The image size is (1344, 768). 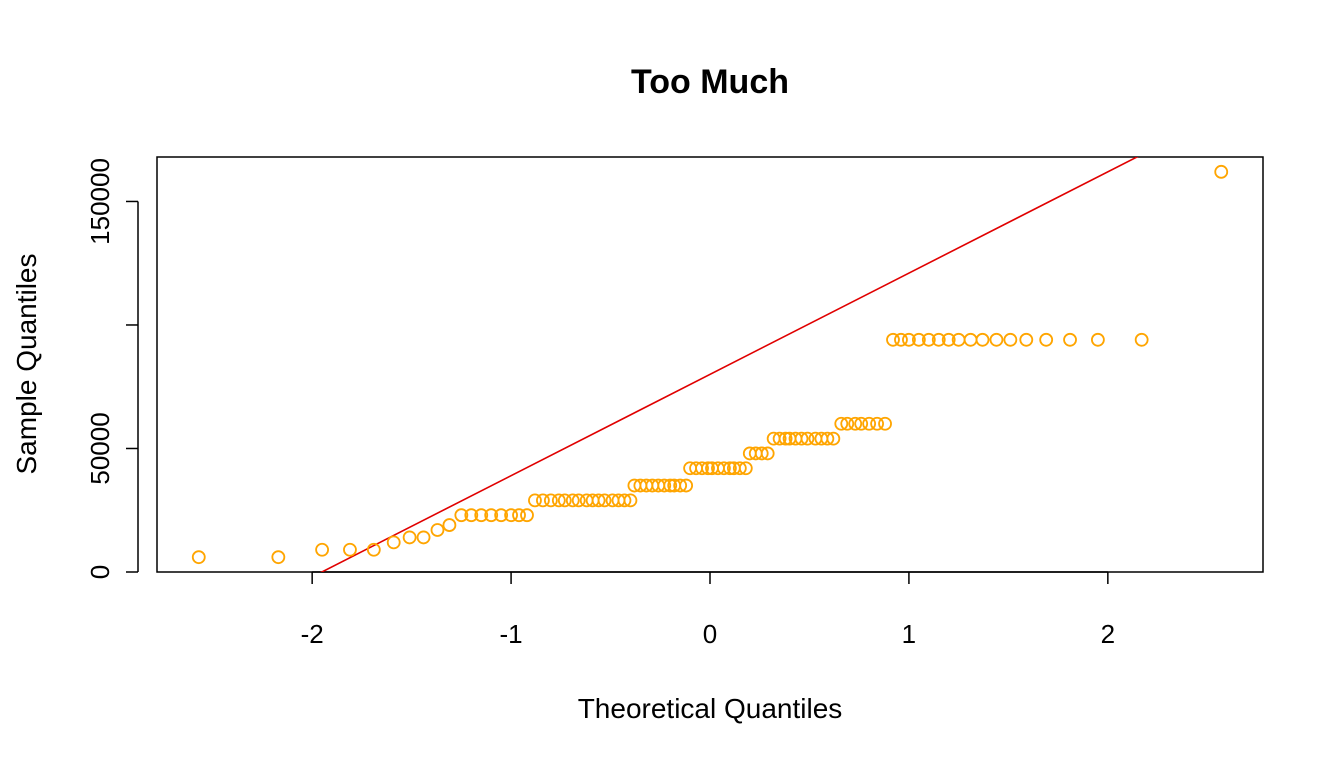 What do you see at coordinates (312, 634) in the screenshot?
I see `x-tick-label: -2` at bounding box center [312, 634].